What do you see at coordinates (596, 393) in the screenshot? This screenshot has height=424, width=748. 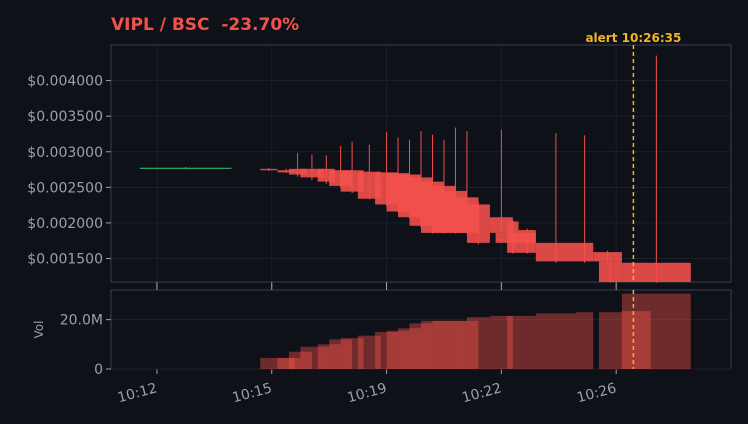 I see `time-tick-label: 10:26` at bounding box center [596, 393].